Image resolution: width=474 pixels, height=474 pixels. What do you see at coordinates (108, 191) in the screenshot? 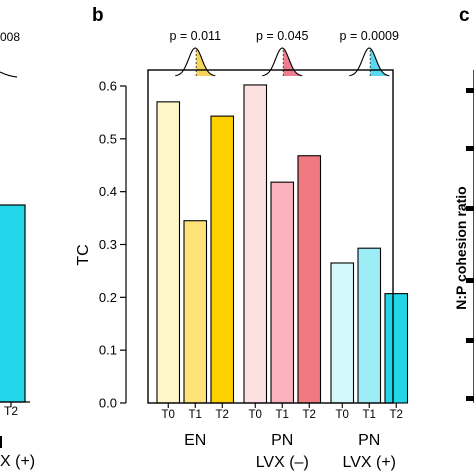
I see `y-tick-label: 0.4` at bounding box center [108, 191].